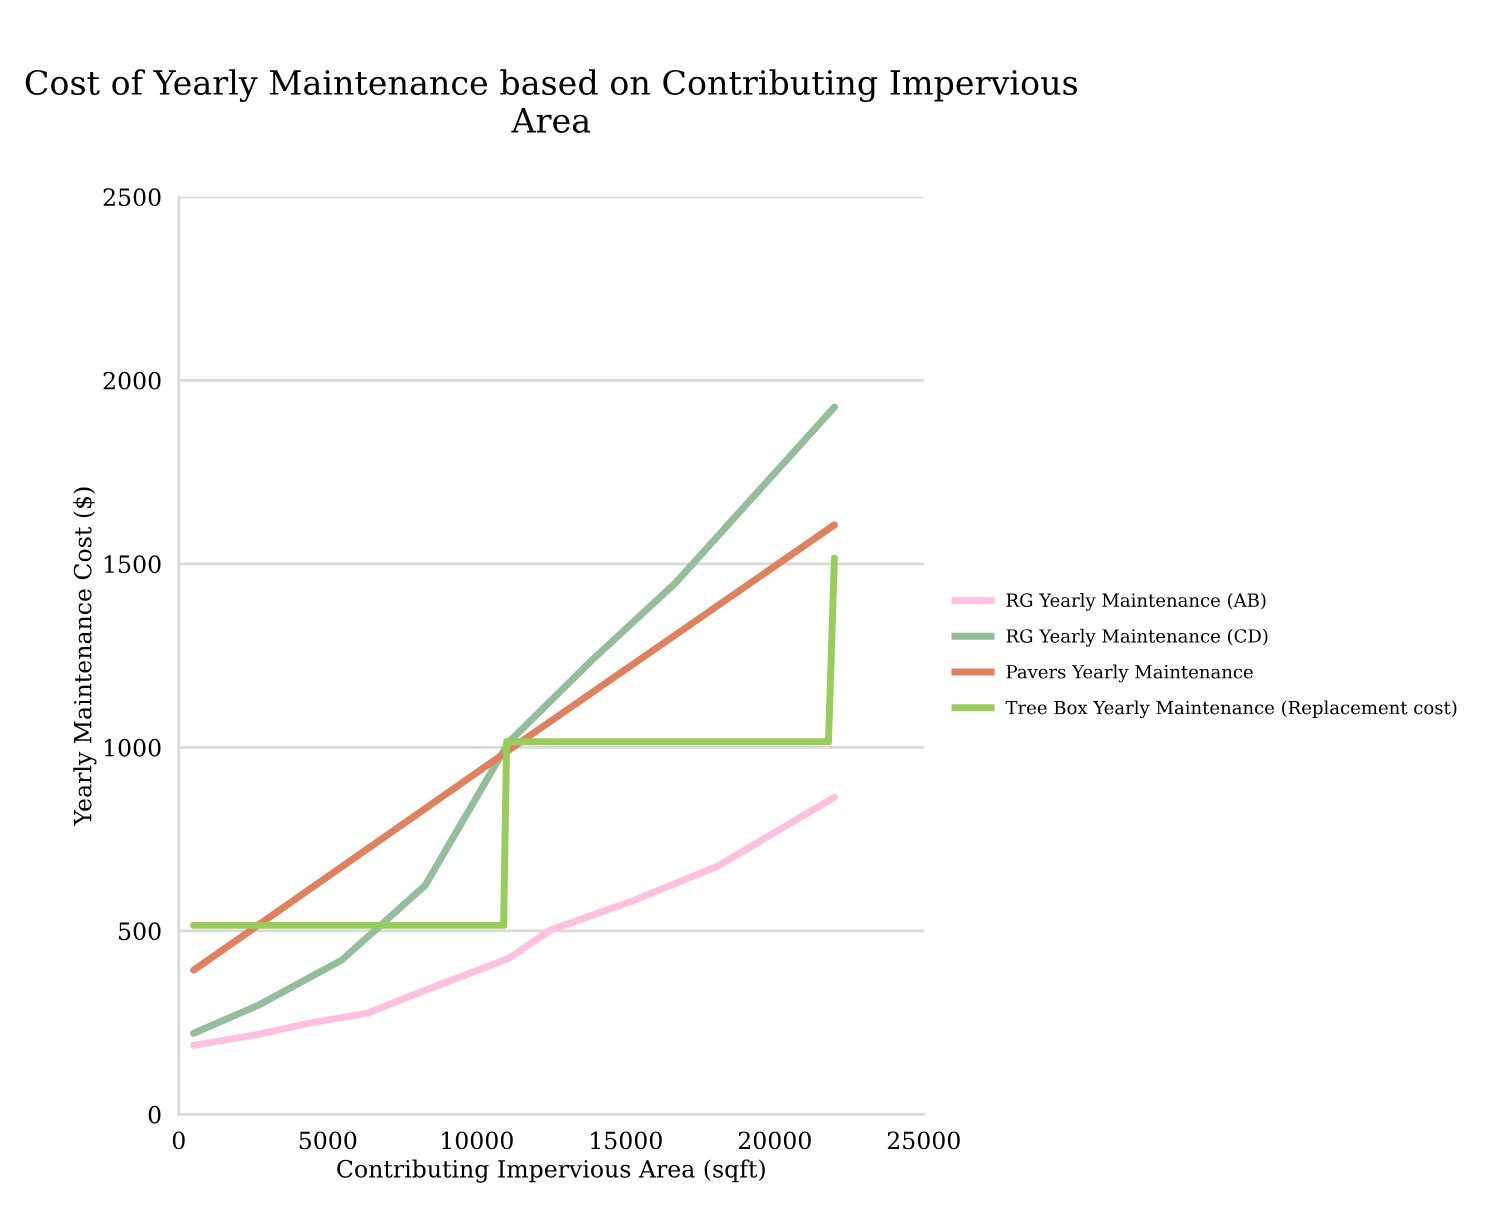 Image resolution: width=1490 pixels, height=1230 pixels. What do you see at coordinates (132, 564) in the screenshot?
I see `y-tick-label: 1500` at bounding box center [132, 564].